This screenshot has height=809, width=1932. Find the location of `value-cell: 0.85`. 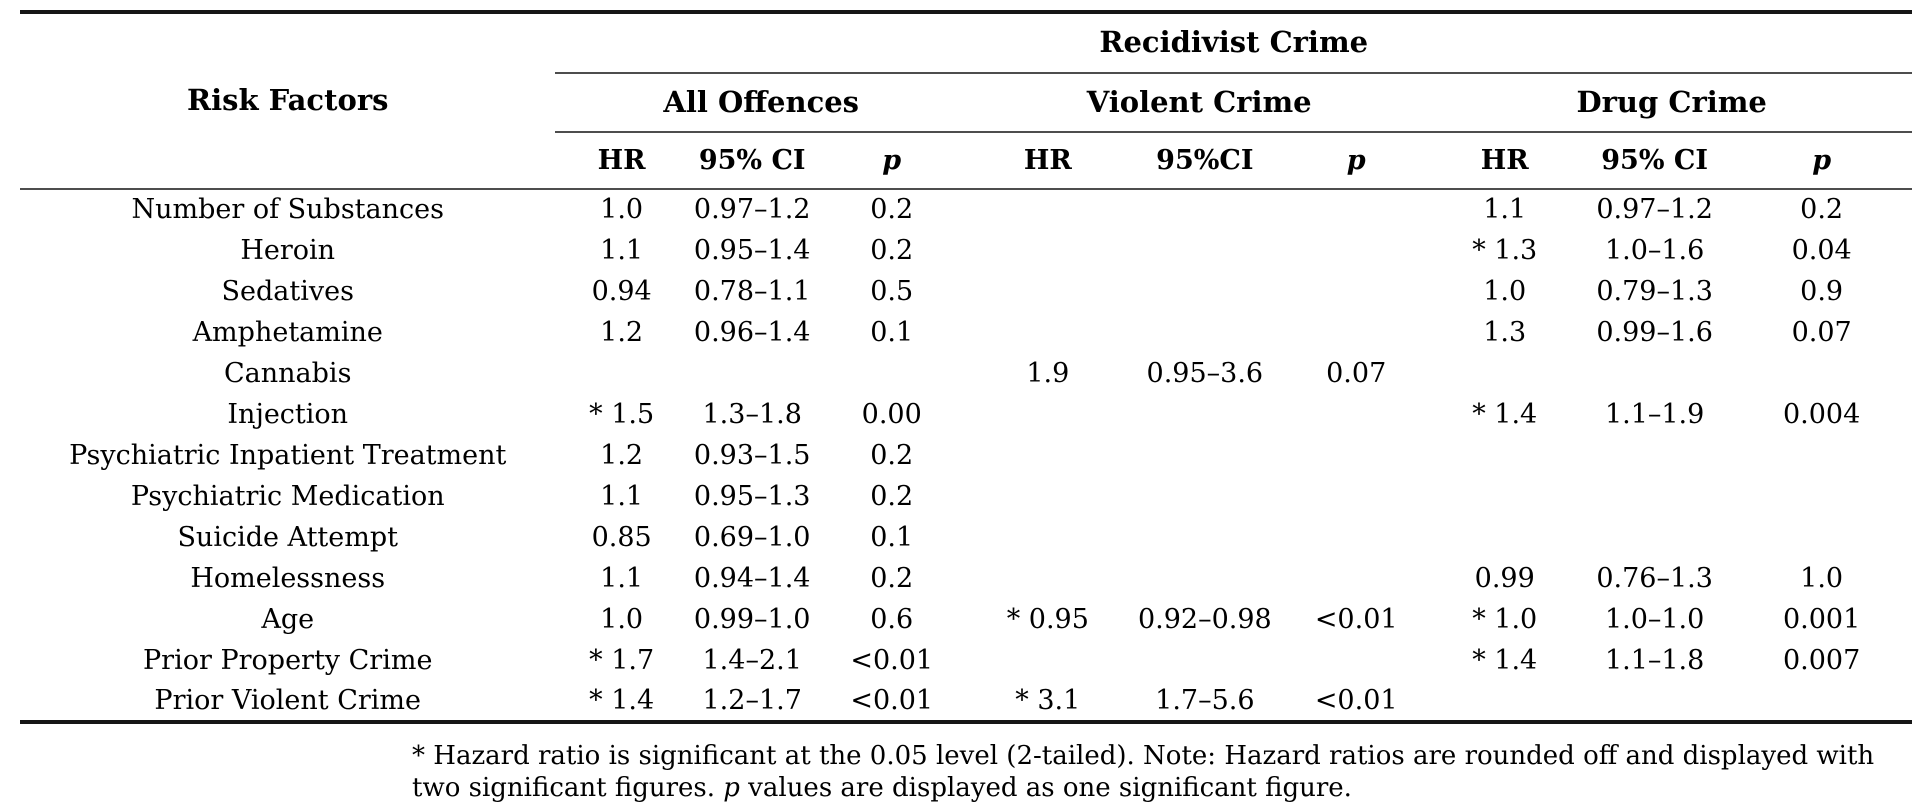

value-cell: 0.85 is located at coordinates (621, 537).